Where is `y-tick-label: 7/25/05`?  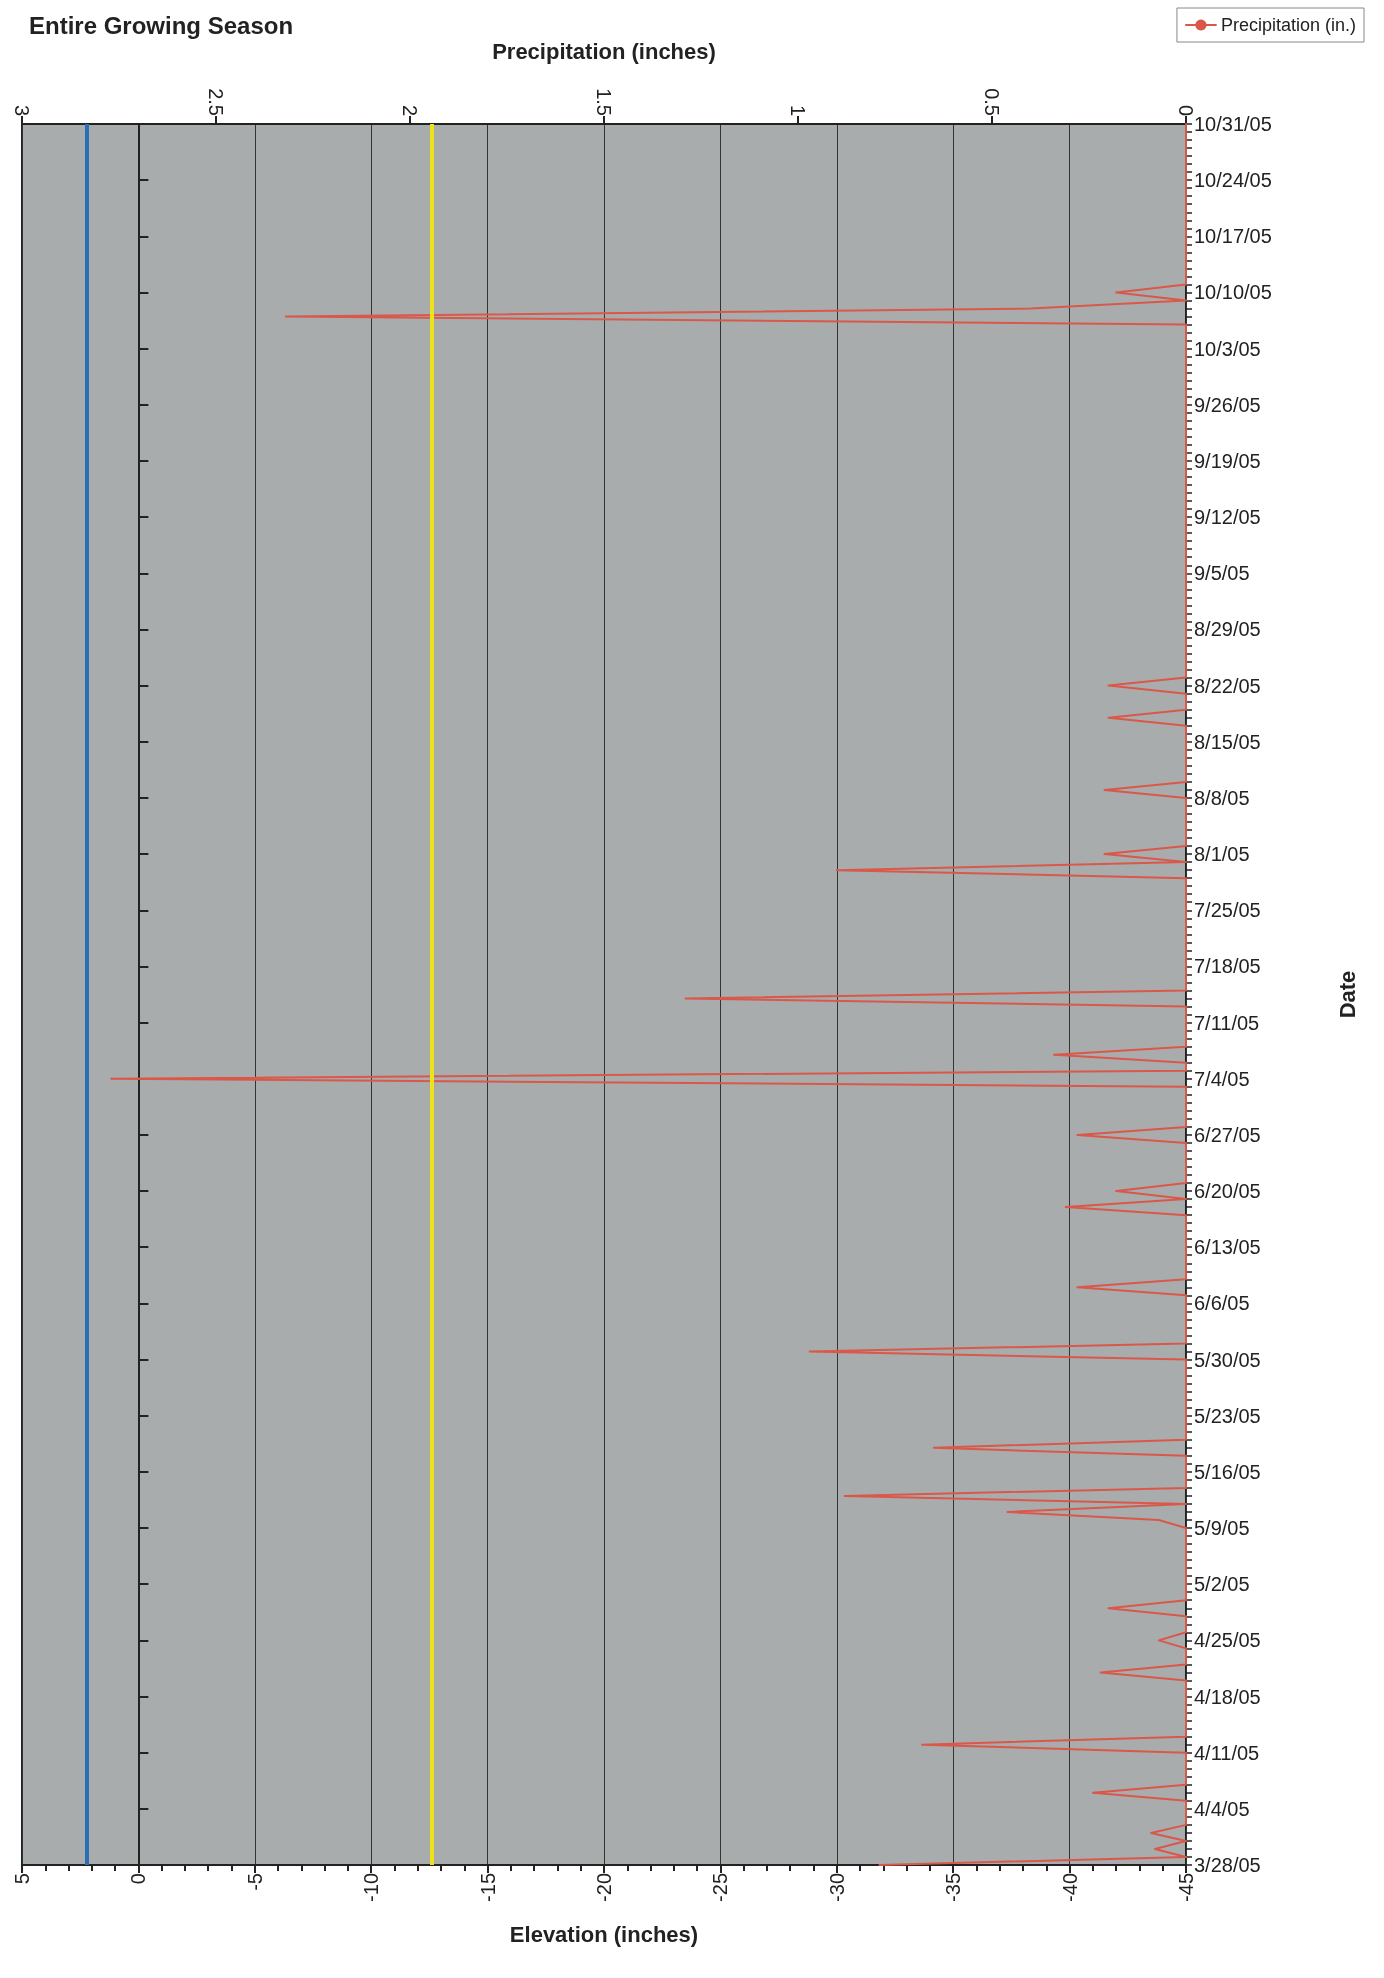 y-tick-label: 7/25/05 is located at coordinates (1227, 910).